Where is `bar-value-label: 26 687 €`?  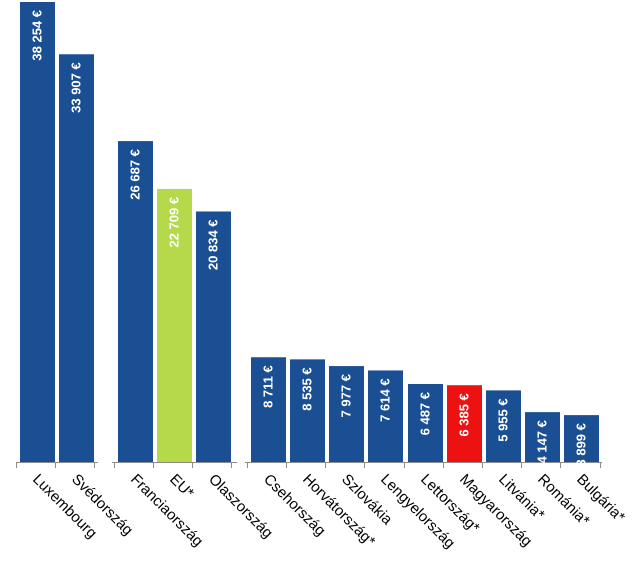
bar-value-label: 26 687 € is located at coordinates (135, 174).